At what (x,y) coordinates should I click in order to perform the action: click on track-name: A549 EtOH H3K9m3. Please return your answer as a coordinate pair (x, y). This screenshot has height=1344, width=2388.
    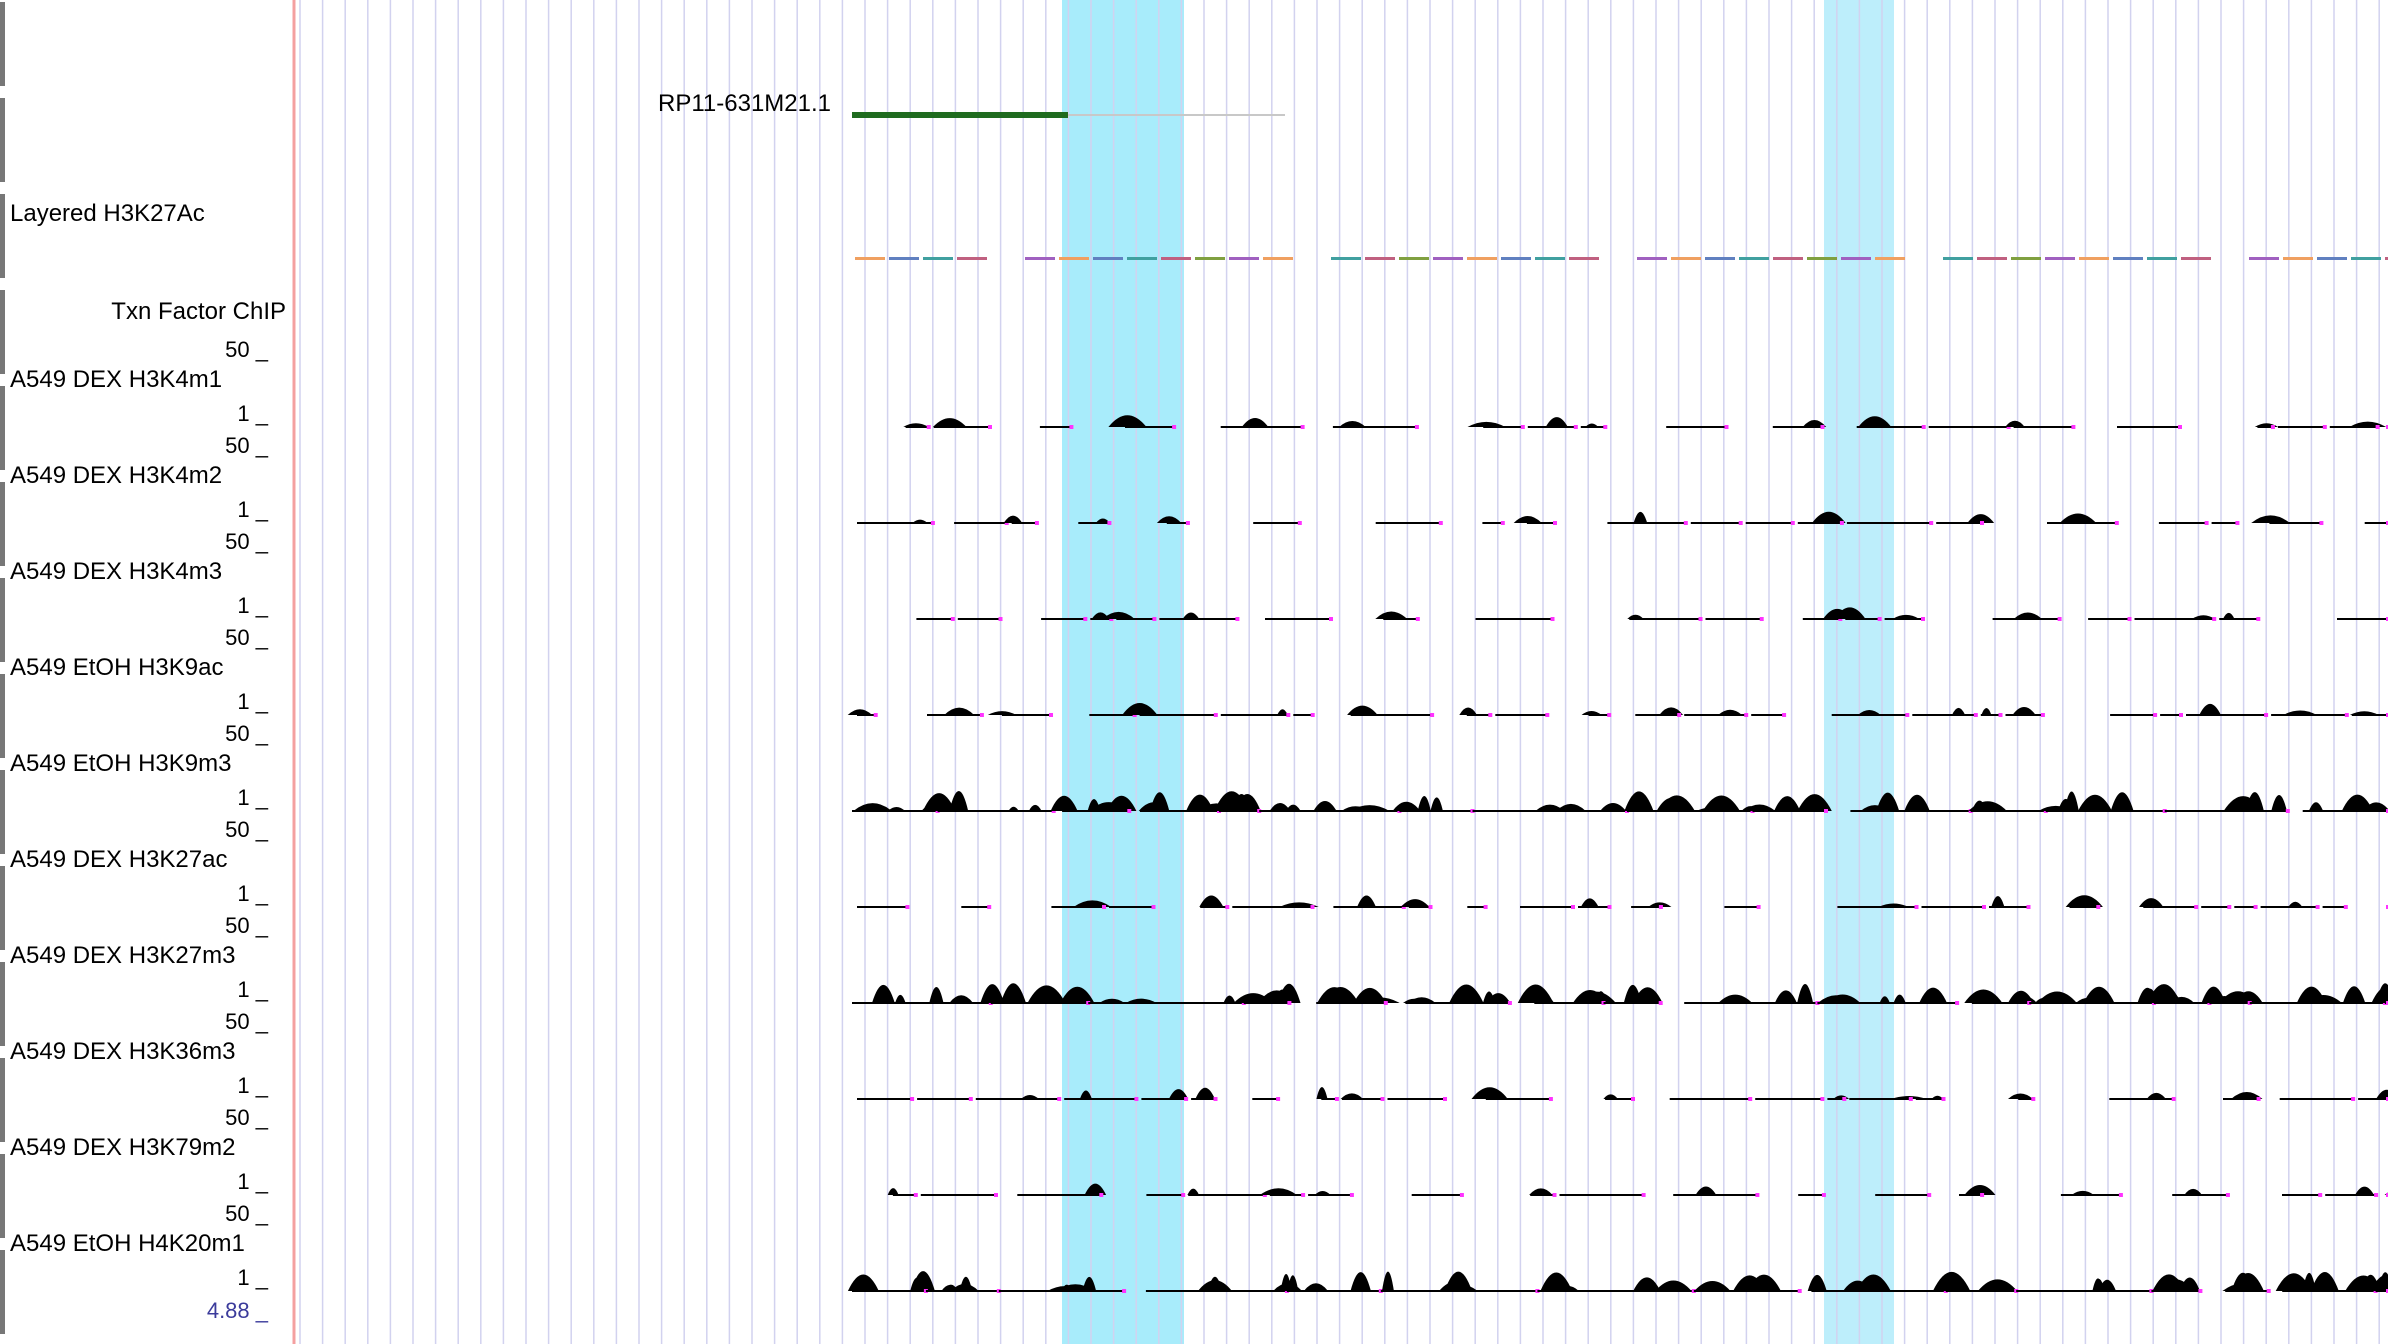
    Looking at the image, I should click on (121, 763).